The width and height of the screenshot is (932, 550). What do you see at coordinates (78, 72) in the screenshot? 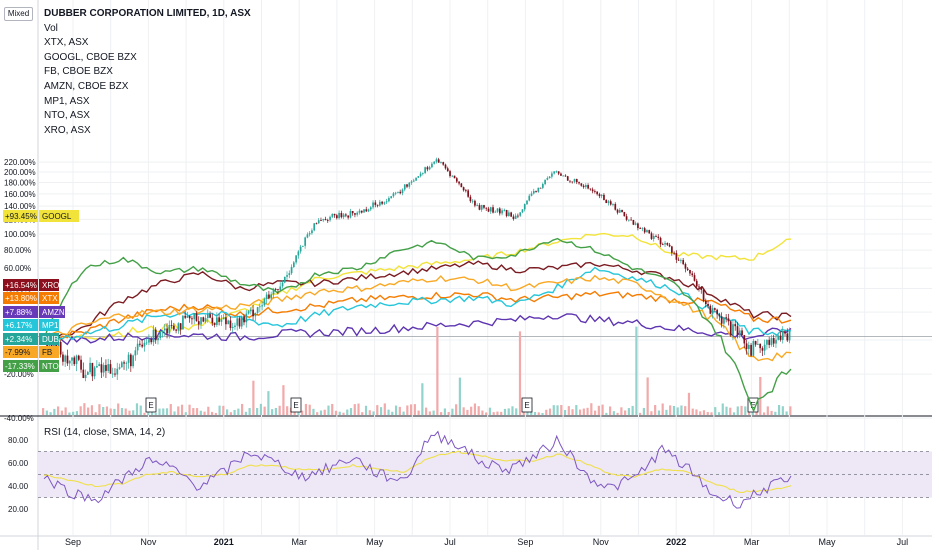
I see `overlay-fb: FB, CBOE BZX` at bounding box center [78, 72].